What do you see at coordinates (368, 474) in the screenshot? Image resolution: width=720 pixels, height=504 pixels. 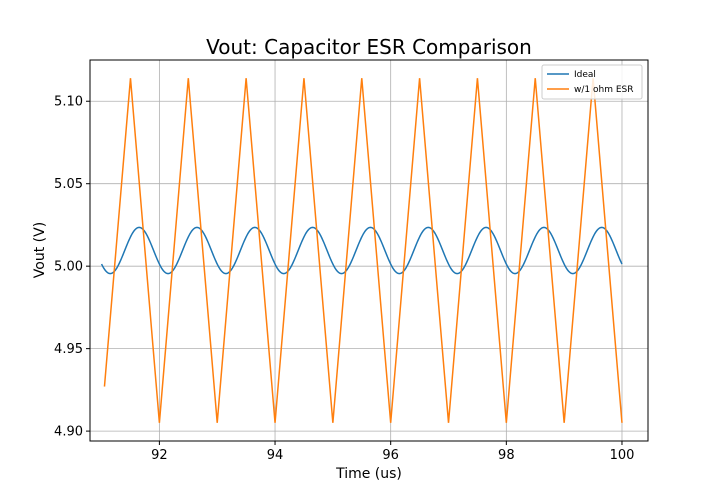 I see `x-axis-label: Time (us)` at bounding box center [368, 474].